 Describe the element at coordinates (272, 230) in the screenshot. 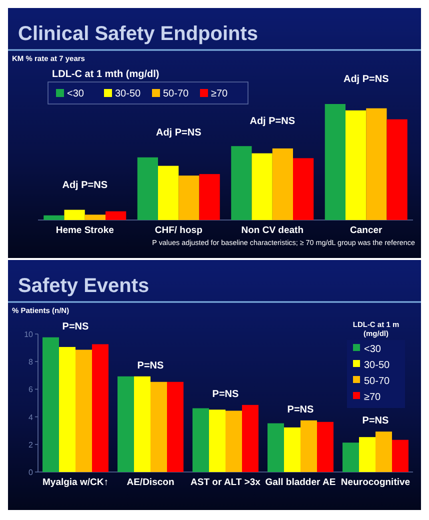

I see `x-tick-label: Non CV death` at that location.